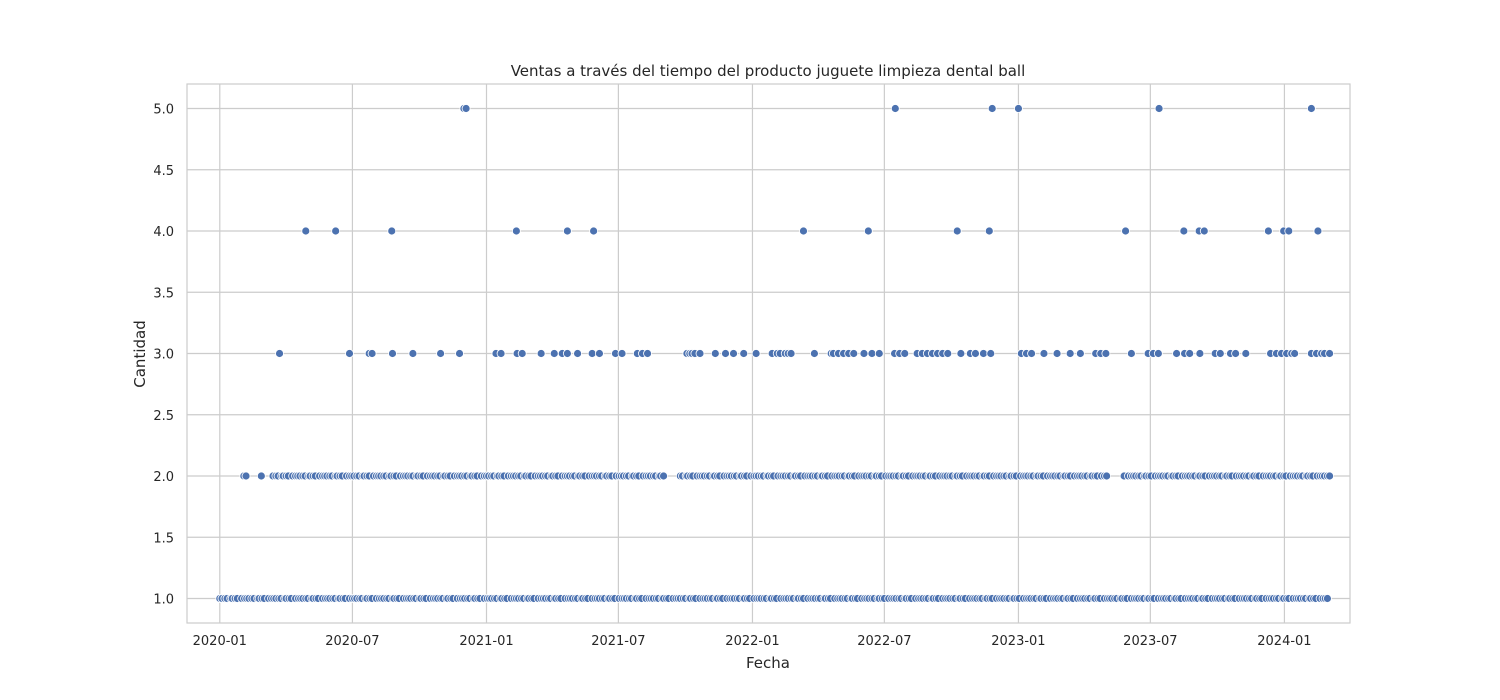 The image size is (1500, 700). I want to click on x-axis-label: Fecha, so click(768, 663).